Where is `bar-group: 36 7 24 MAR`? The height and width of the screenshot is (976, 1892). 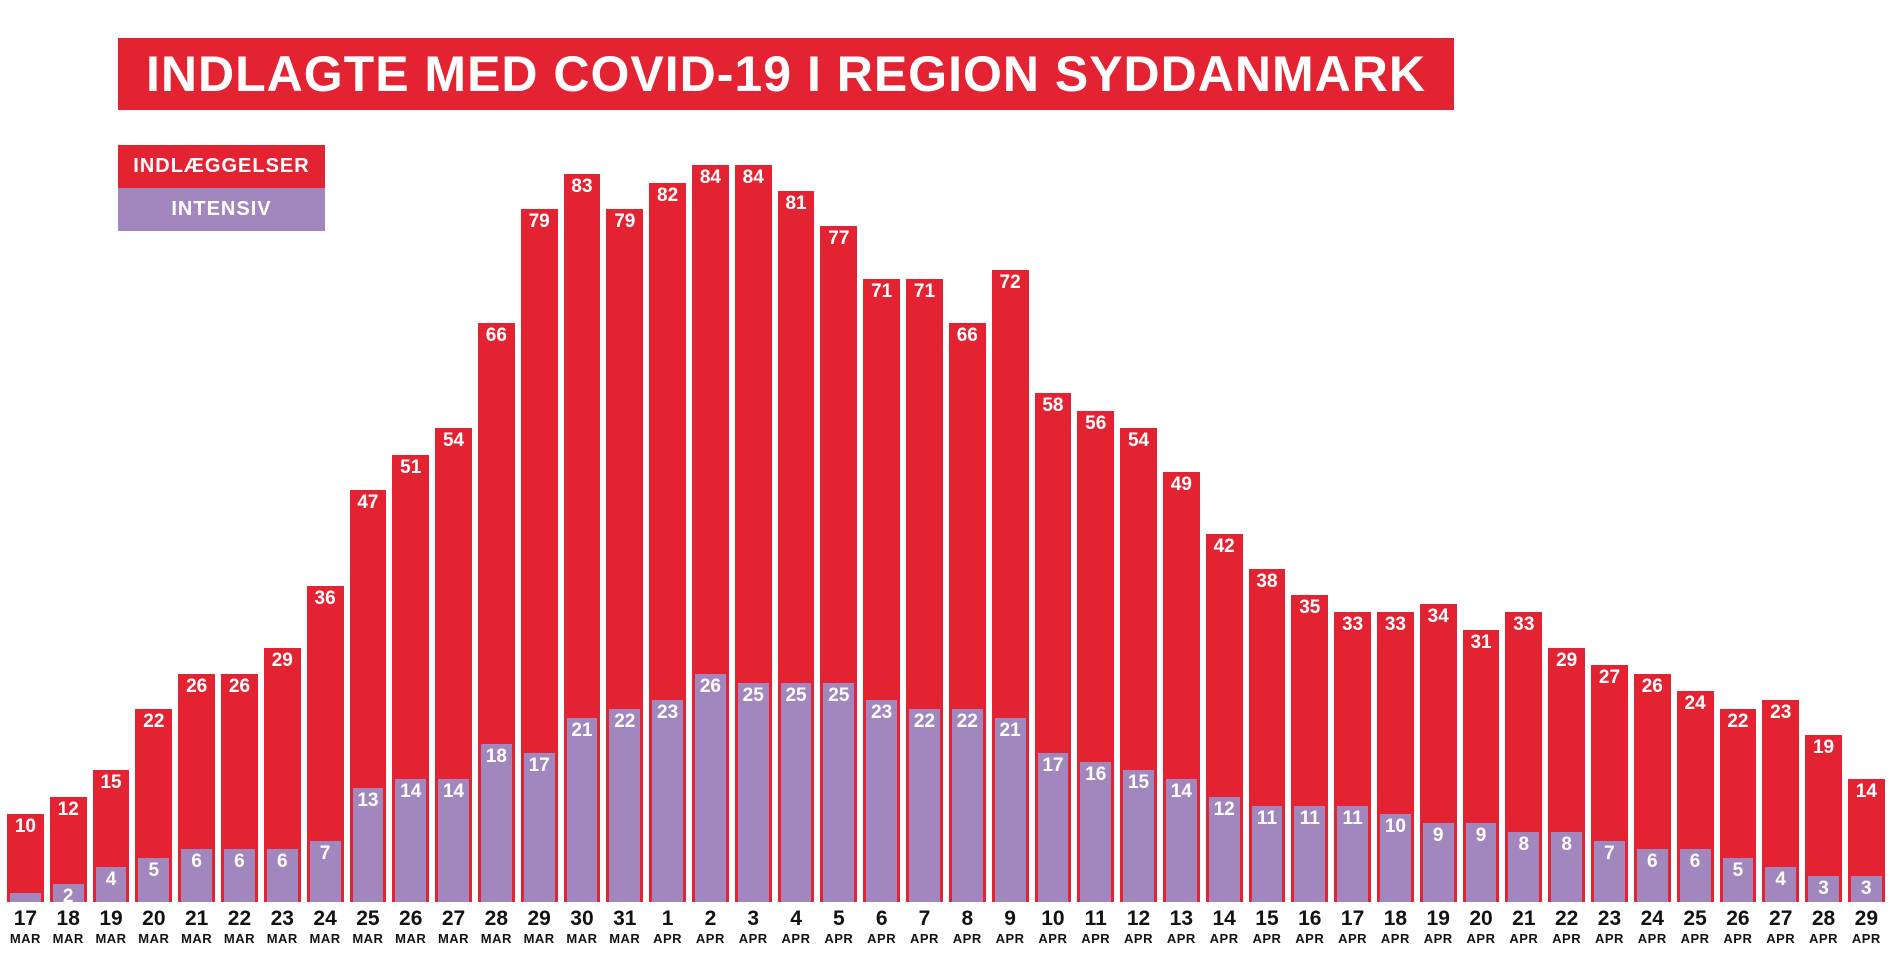
bar-group: 36 7 24 MAR is located at coordinates (325, 570).